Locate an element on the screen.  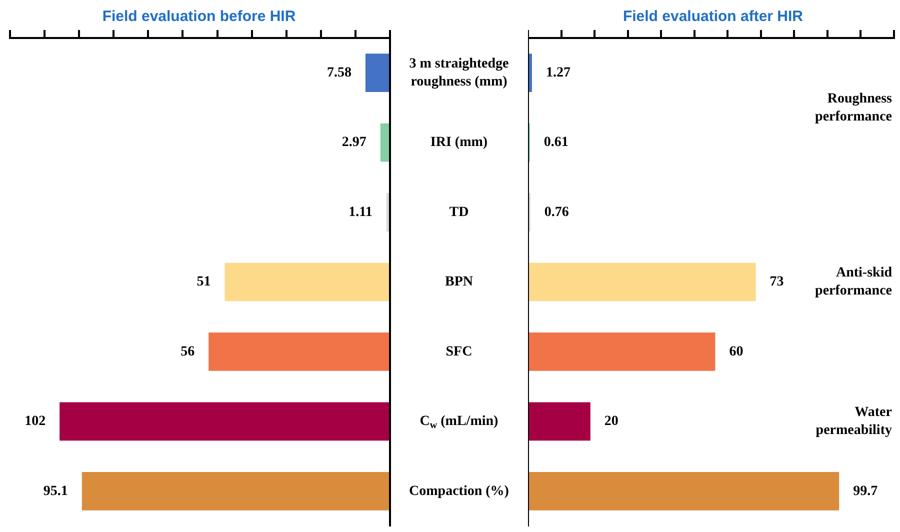
y-tick-label: 3 m straightedge roughness (mm) is located at coordinates (459, 73).